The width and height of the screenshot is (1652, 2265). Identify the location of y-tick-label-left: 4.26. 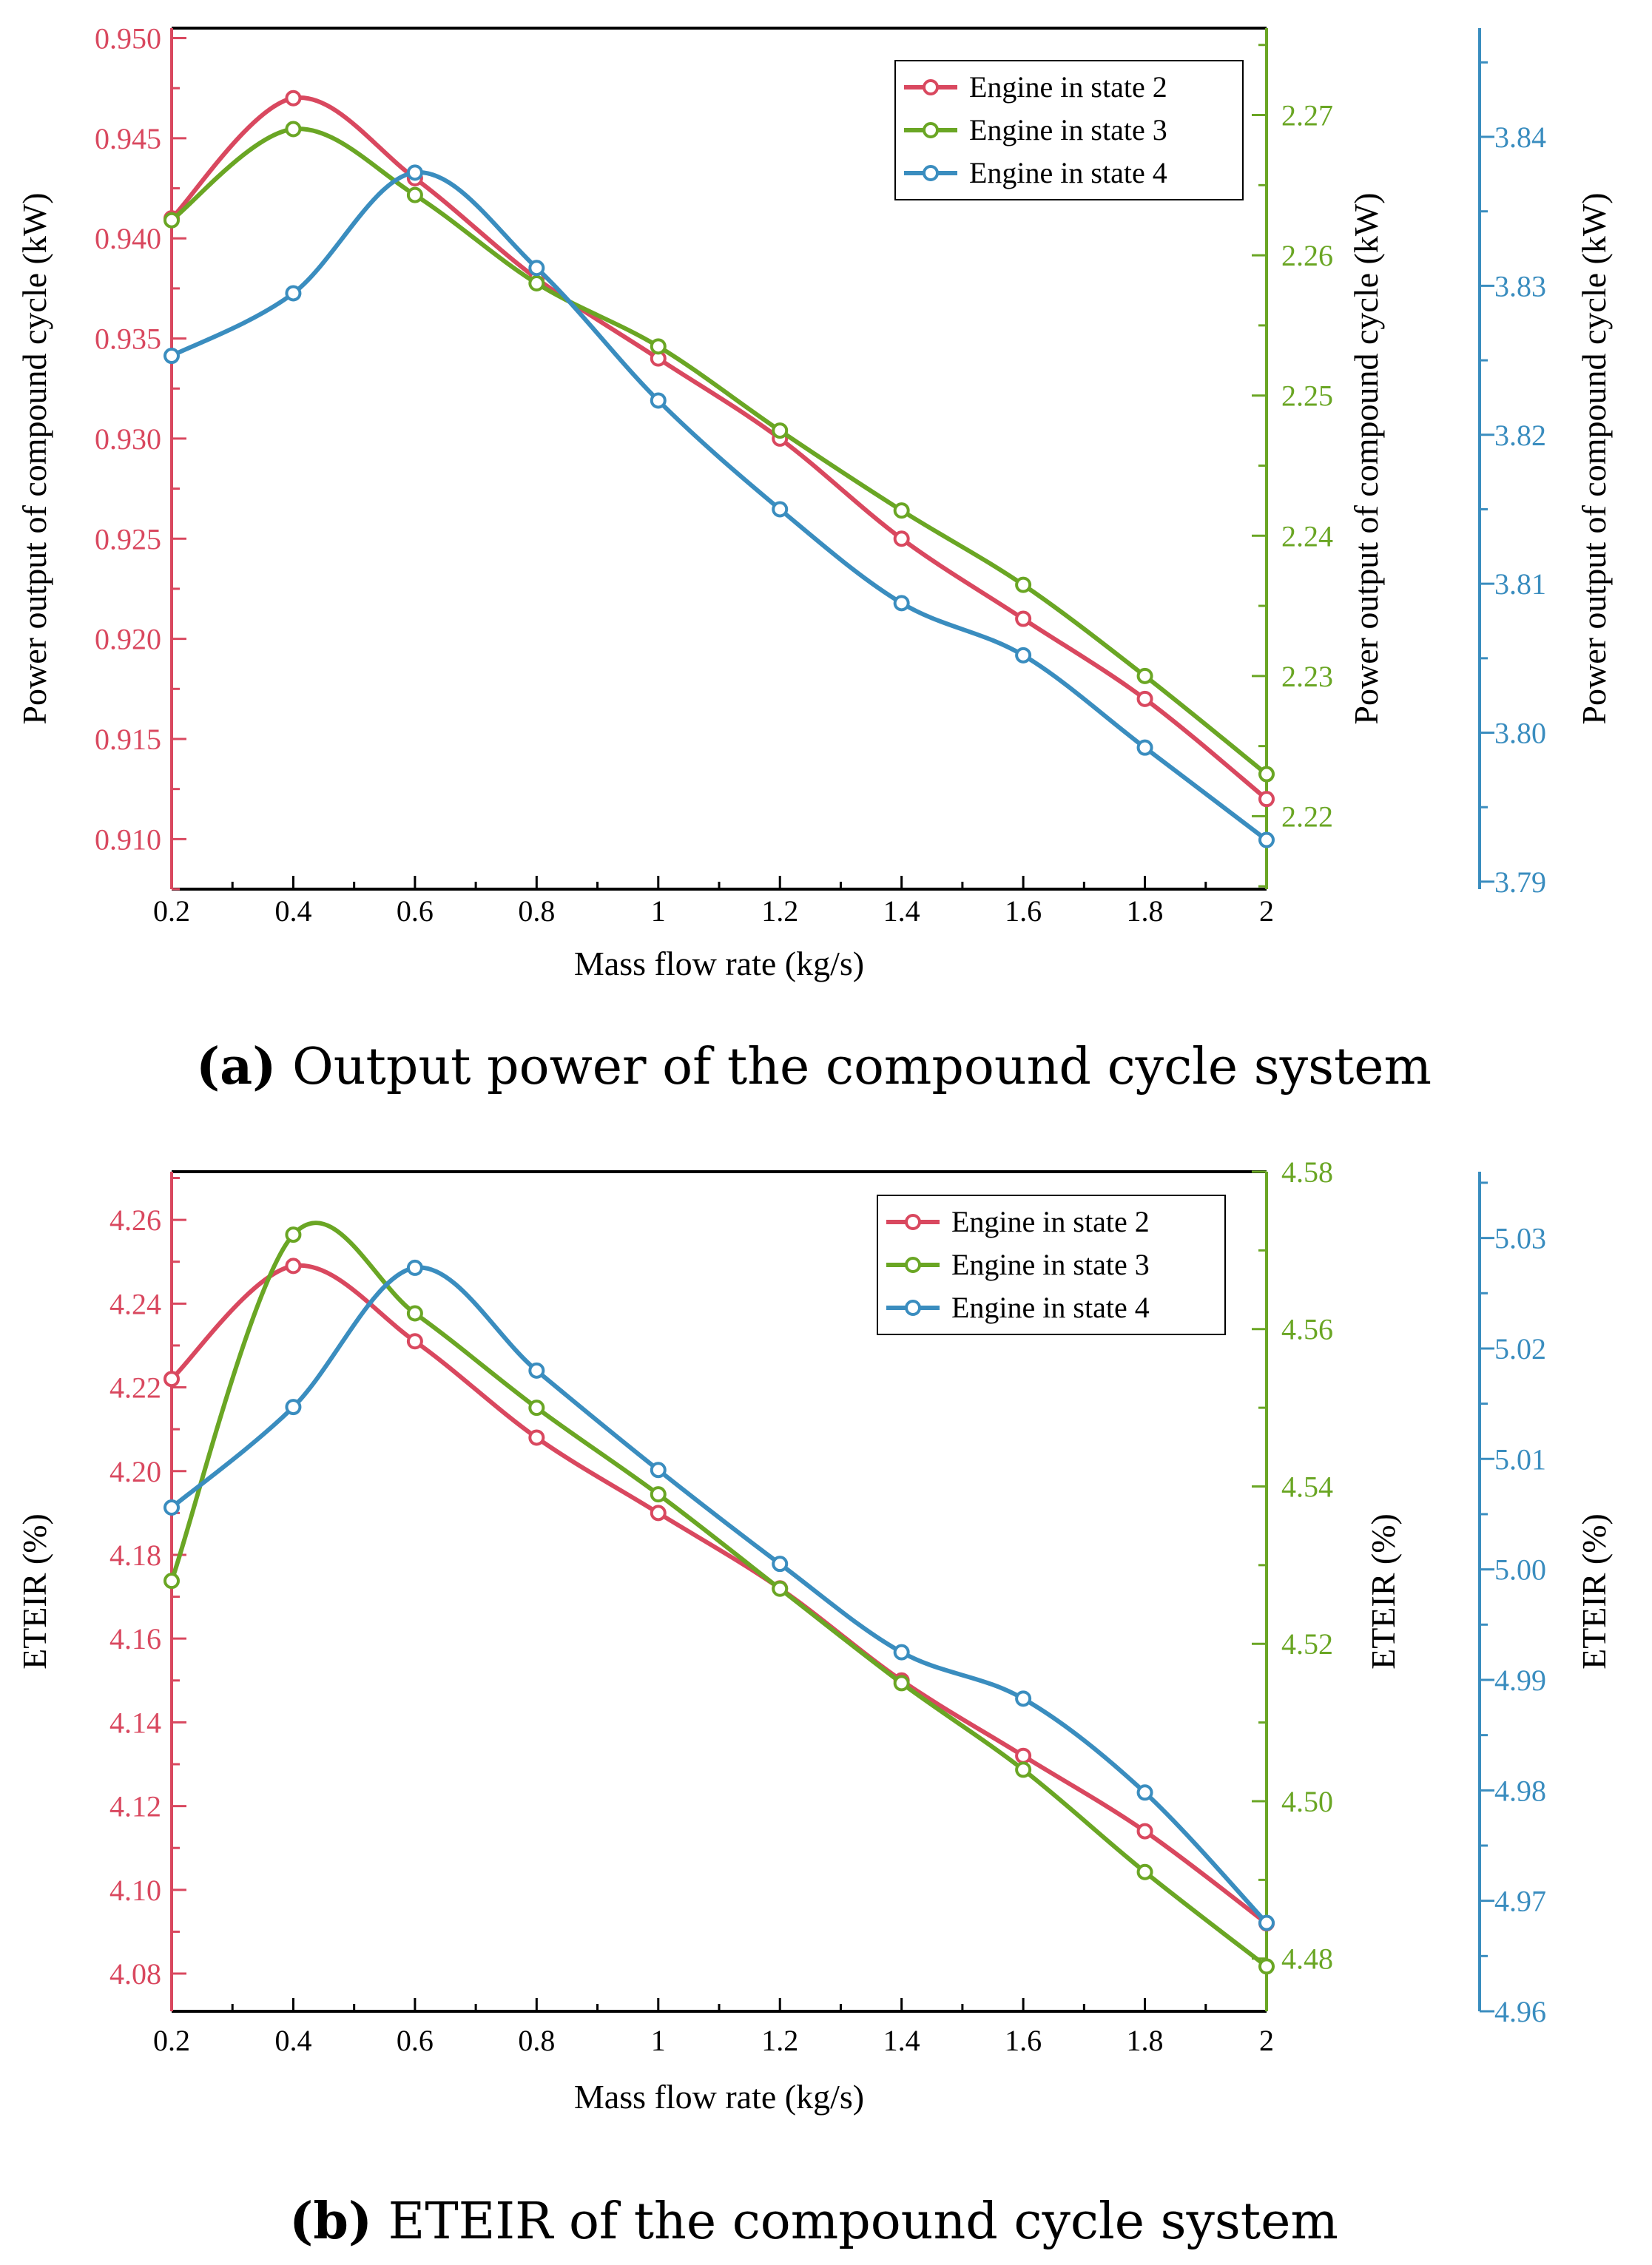
(135, 1220).